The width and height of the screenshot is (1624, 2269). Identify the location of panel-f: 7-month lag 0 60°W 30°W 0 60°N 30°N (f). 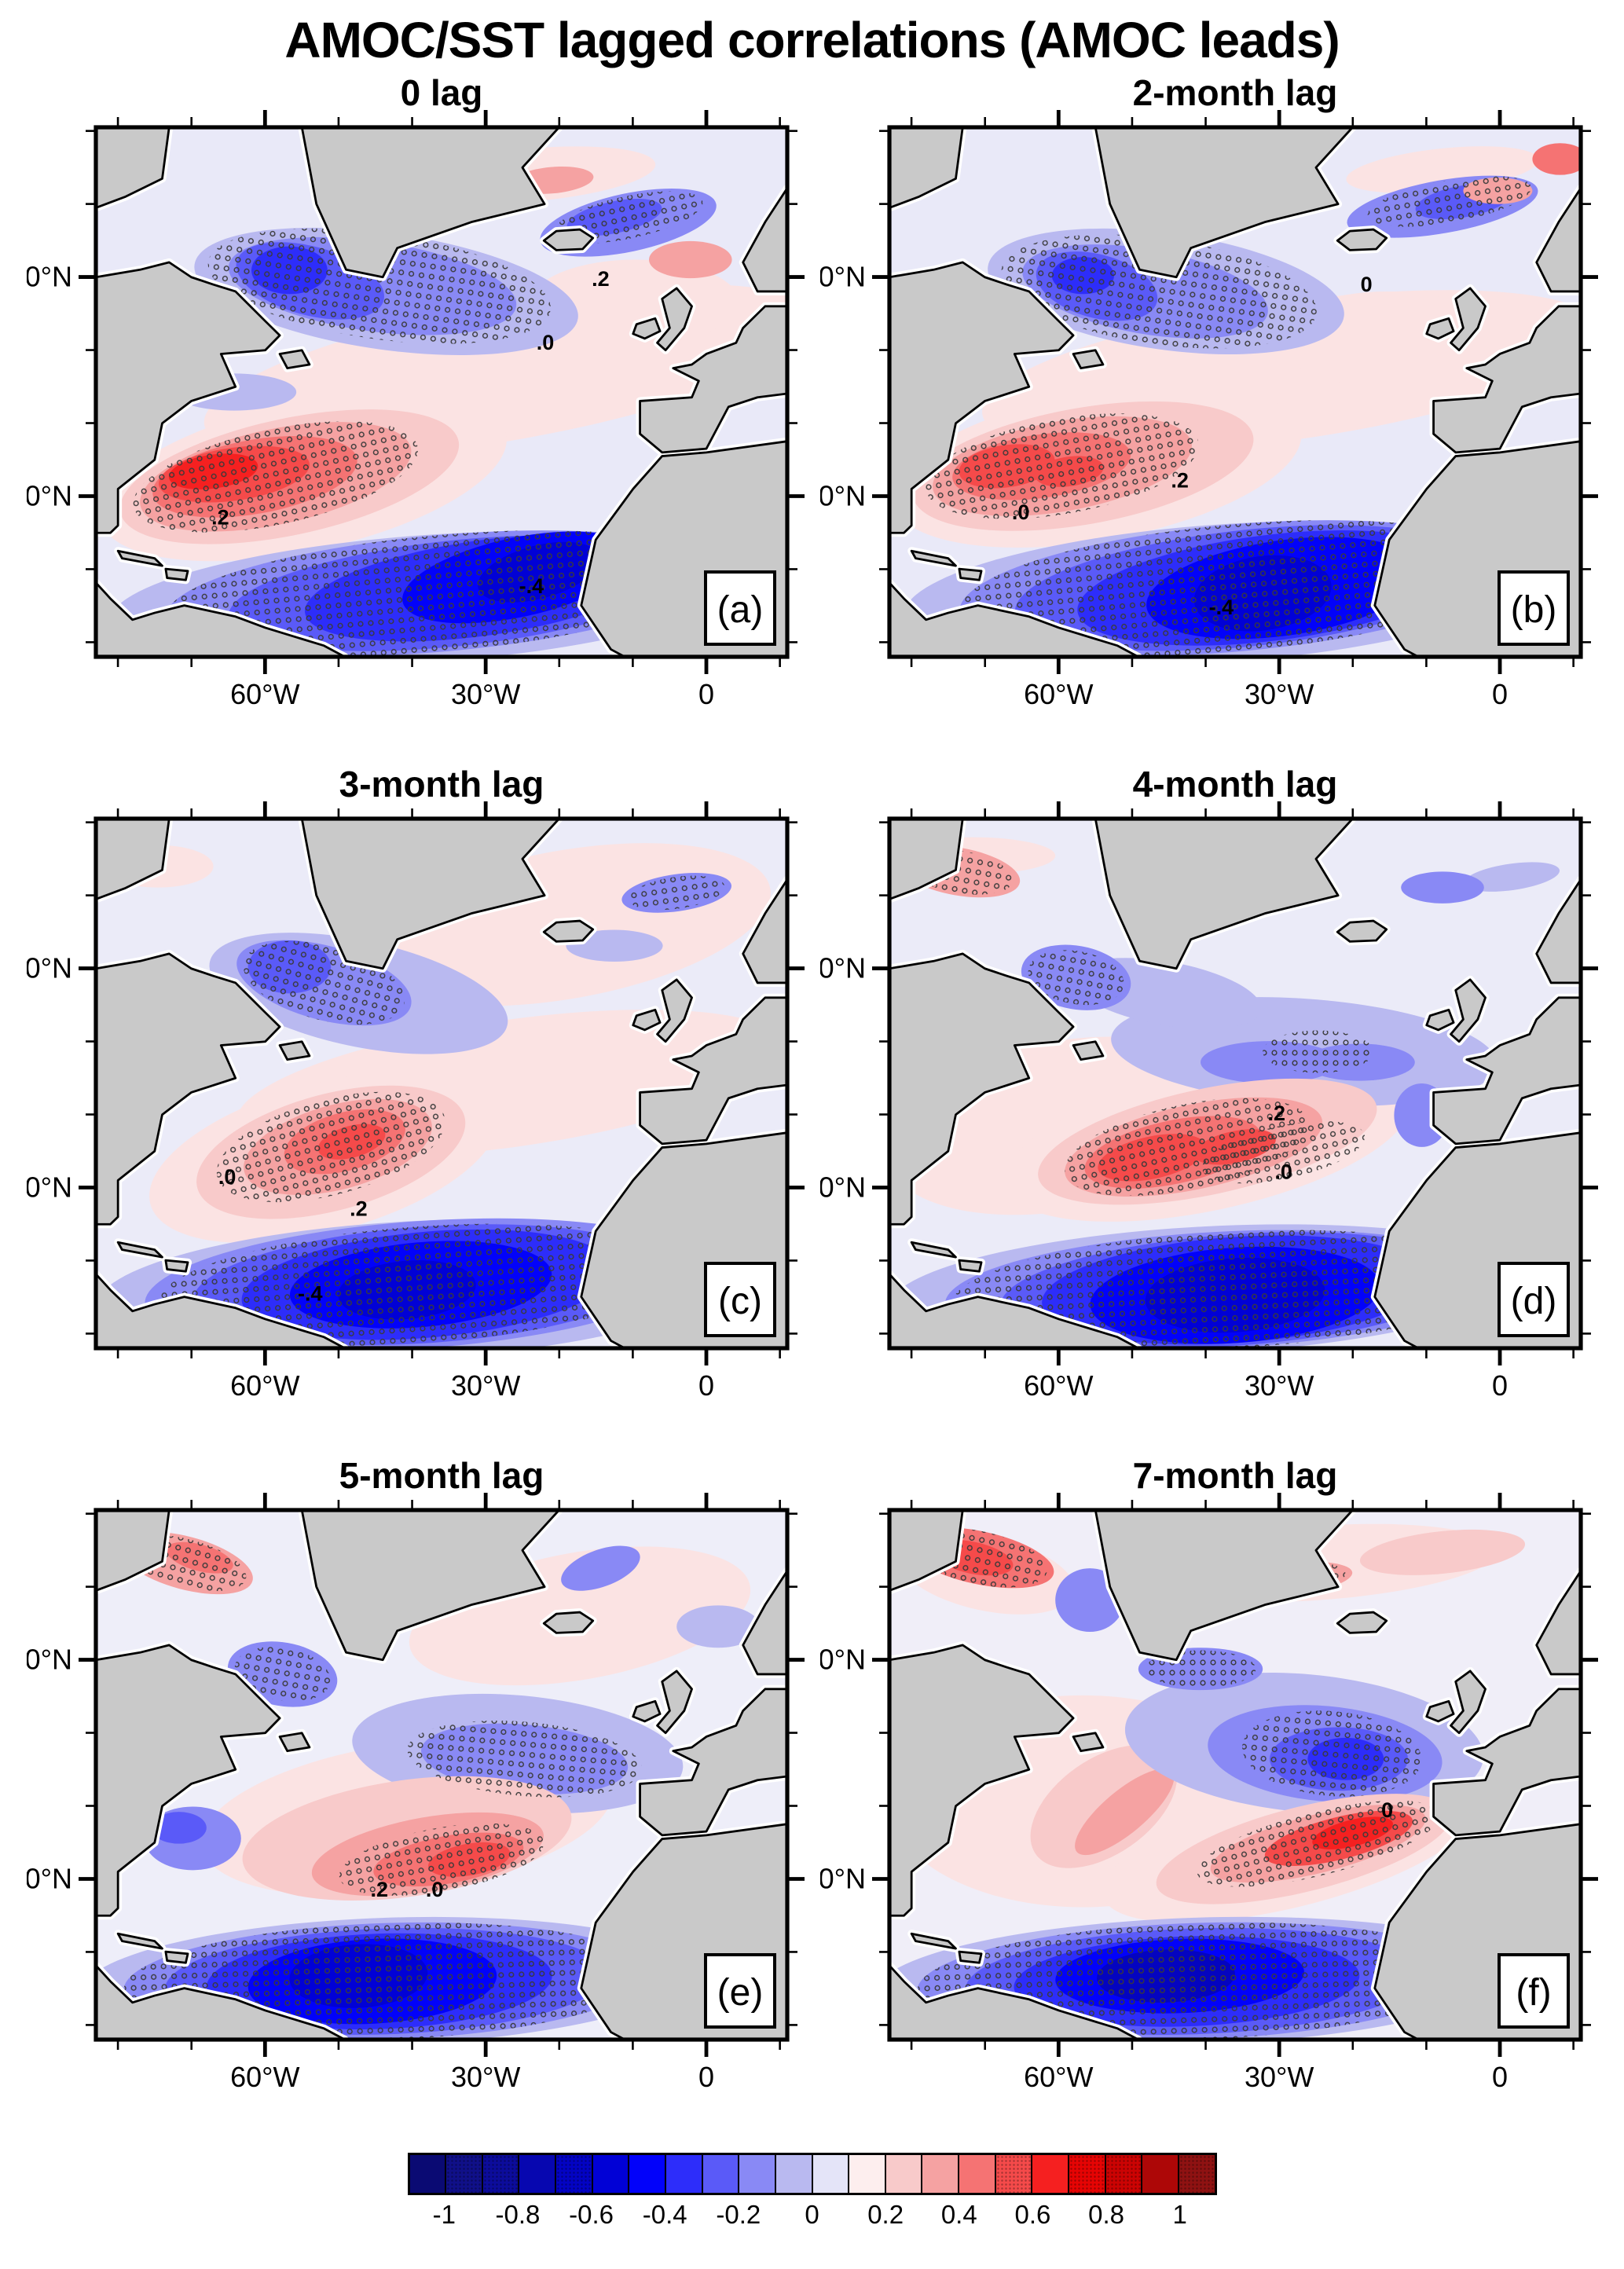
(1209, 1799).